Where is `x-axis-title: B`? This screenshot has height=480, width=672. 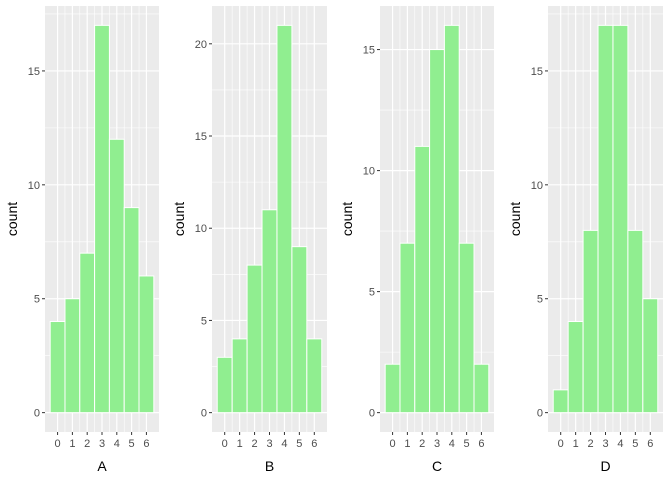 x-axis-title: B is located at coordinates (269, 466).